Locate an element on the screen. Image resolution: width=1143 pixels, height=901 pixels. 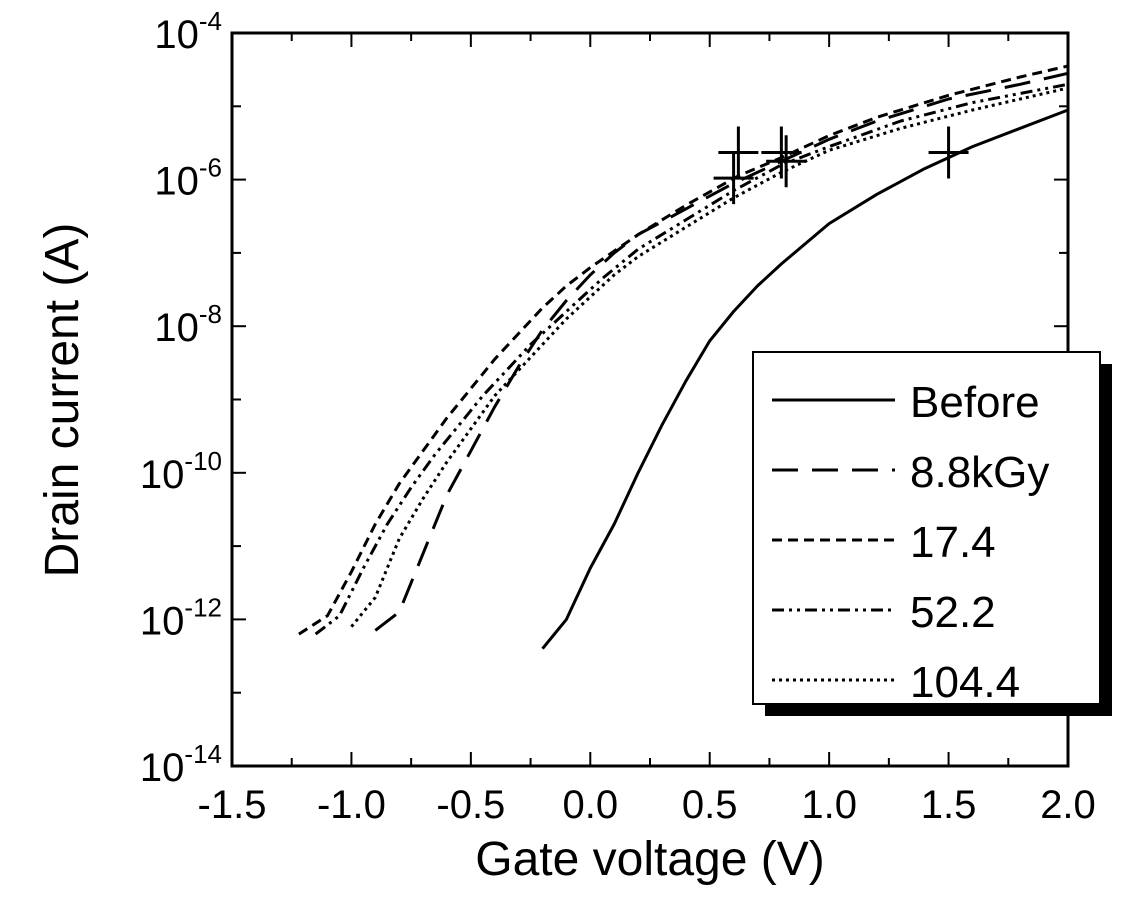
y-tick-label: 10⁻⁸ is located at coordinates (188, 324).